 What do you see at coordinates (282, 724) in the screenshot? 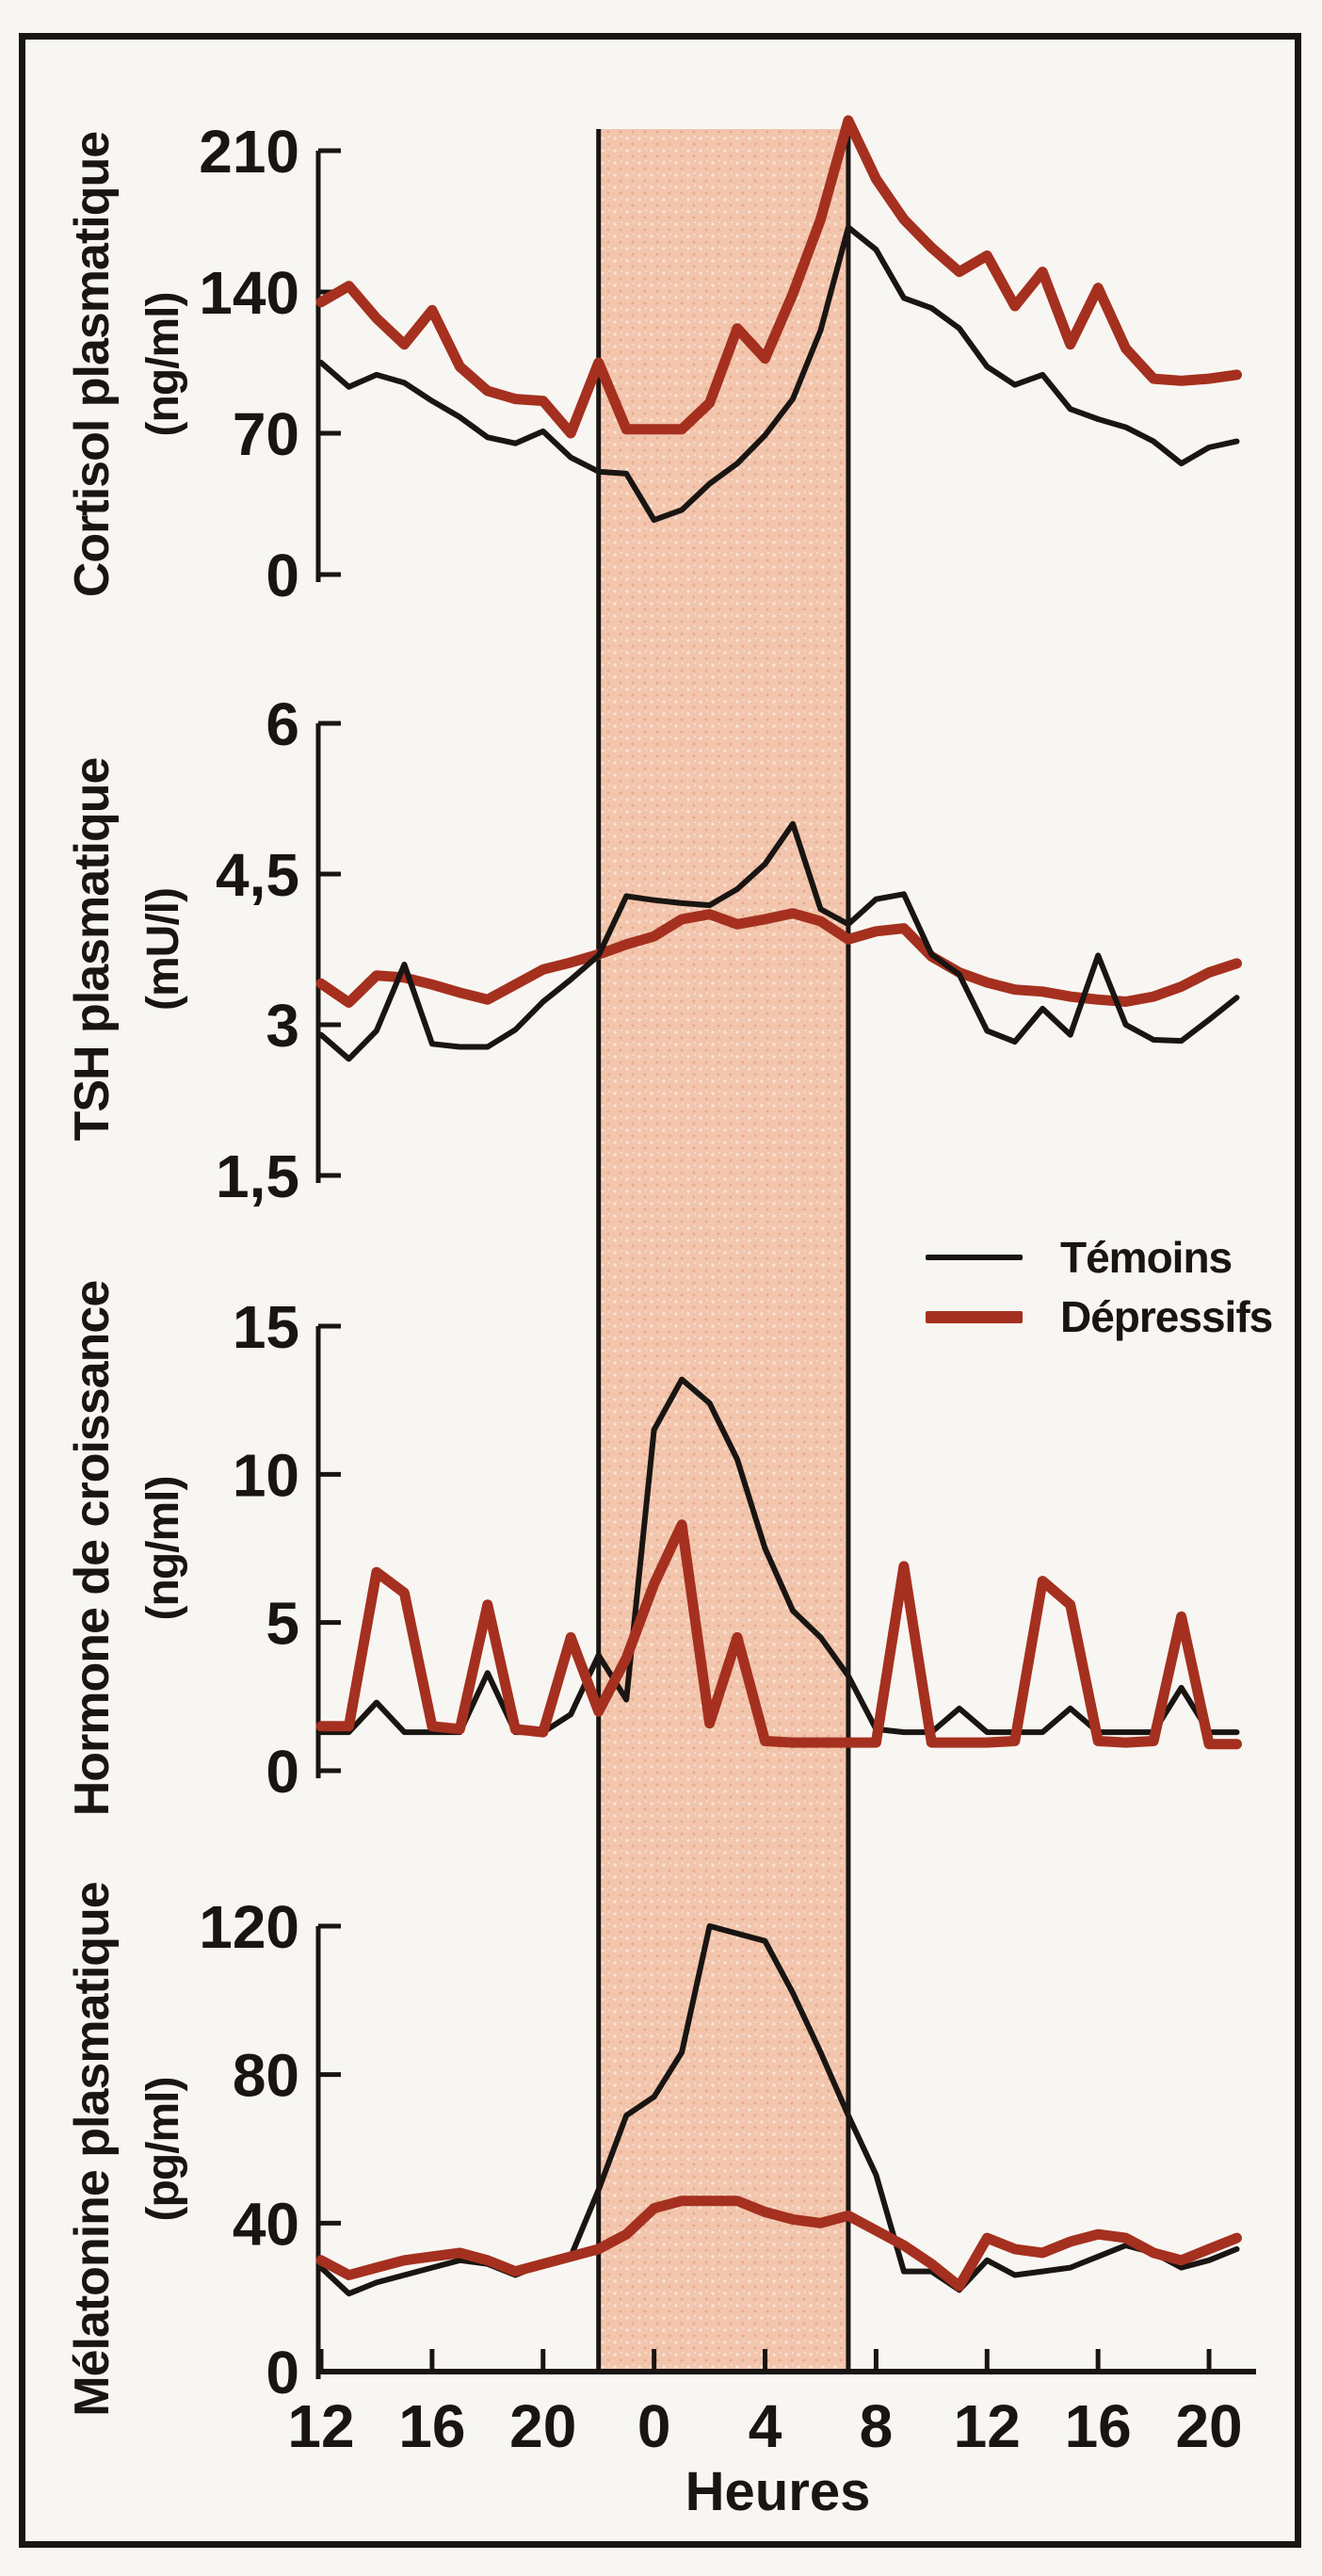
I see `tsh-ytick-label: 6` at bounding box center [282, 724].